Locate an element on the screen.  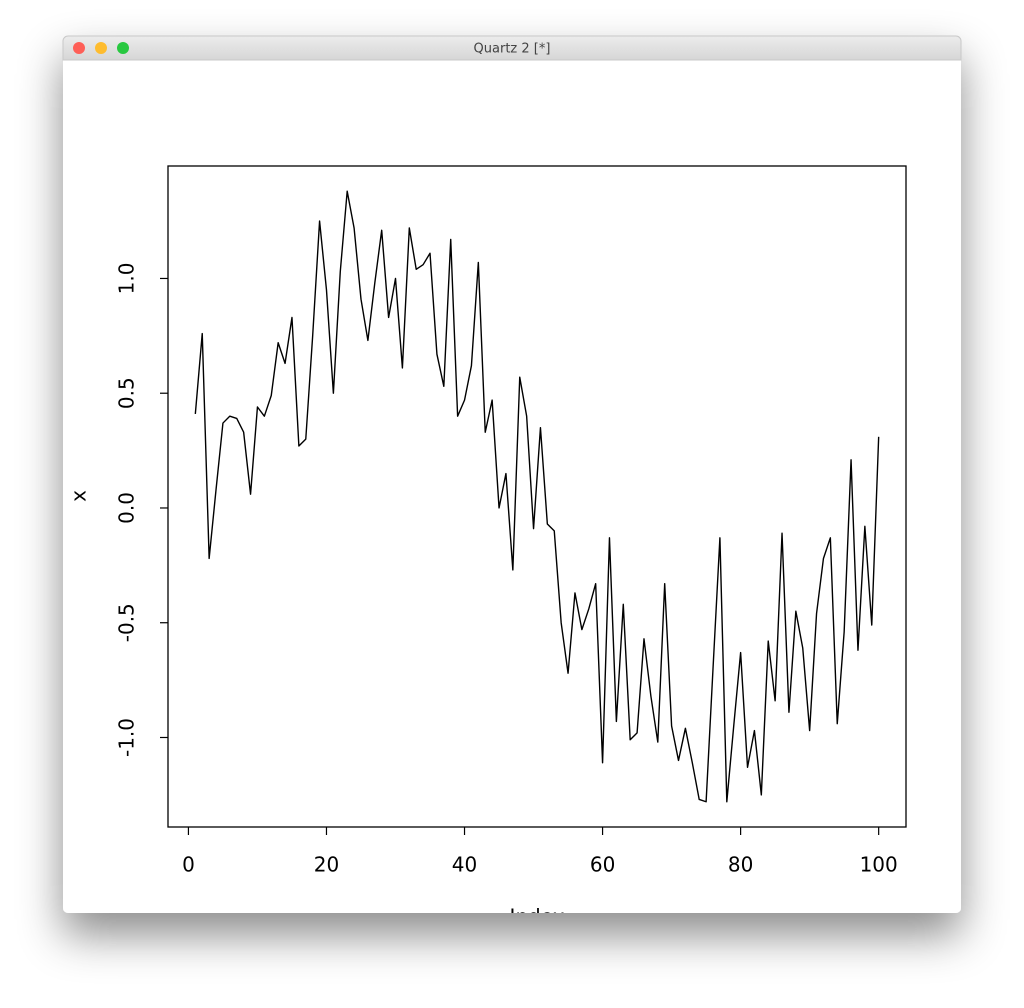
window-title: Quartz 2 [*] is located at coordinates (512, 49).